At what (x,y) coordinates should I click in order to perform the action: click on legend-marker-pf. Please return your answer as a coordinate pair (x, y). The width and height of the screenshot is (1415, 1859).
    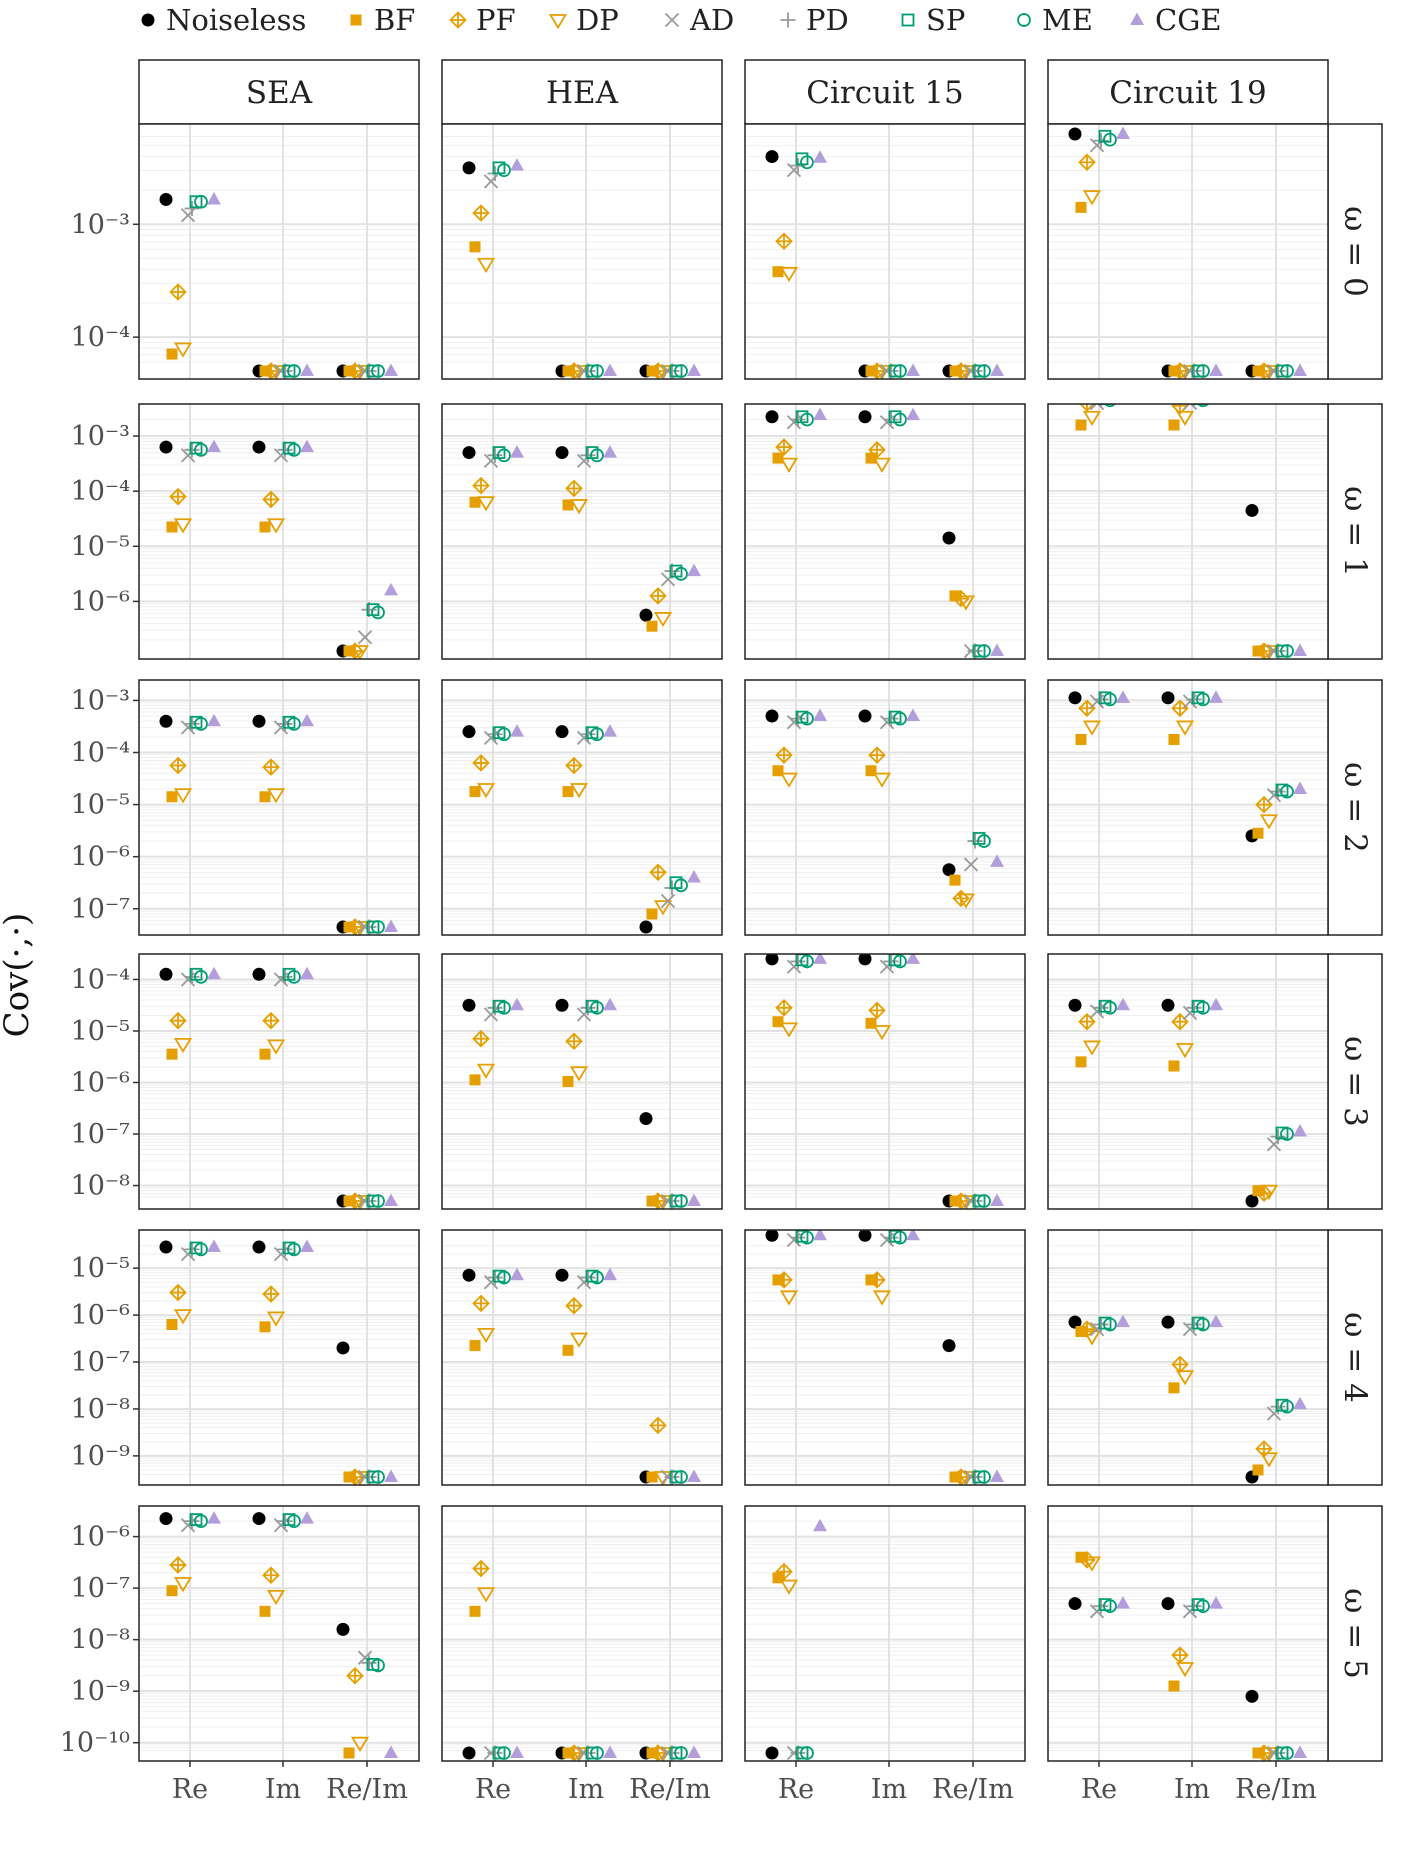
    Looking at the image, I should click on (458, 20).